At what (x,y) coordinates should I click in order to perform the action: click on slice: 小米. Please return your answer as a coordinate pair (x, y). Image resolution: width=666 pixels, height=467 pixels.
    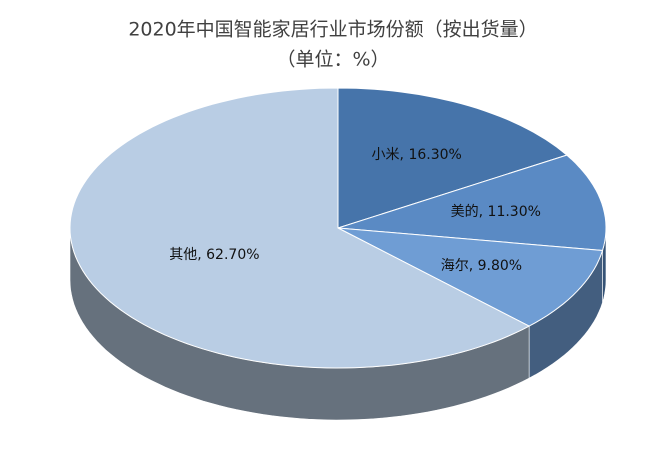
    Looking at the image, I should click on (452, 158).